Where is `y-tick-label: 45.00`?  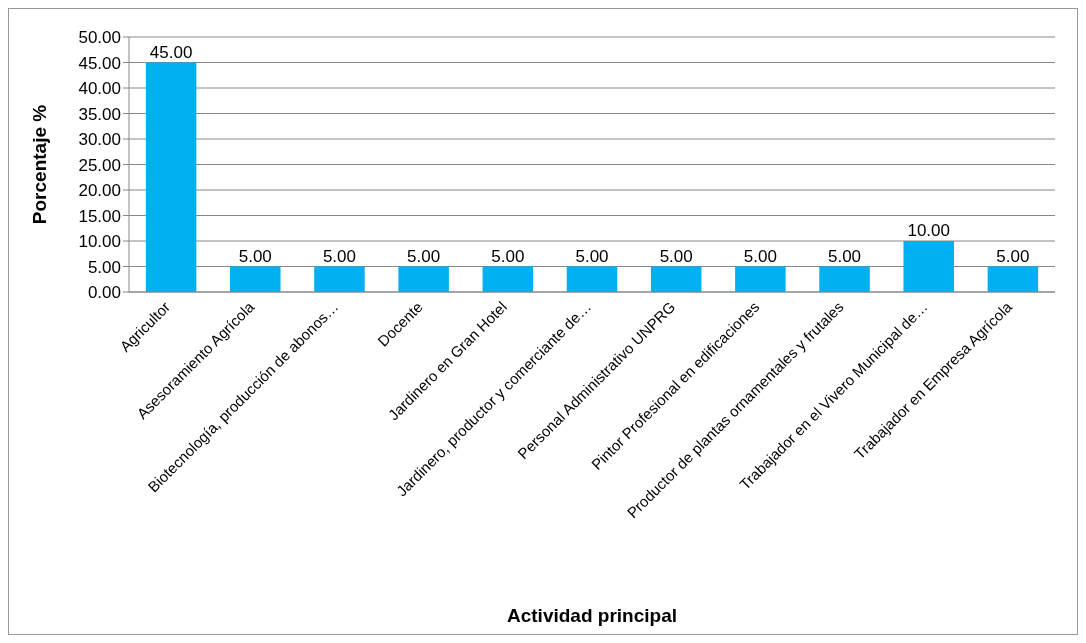
y-tick-label: 45.00 is located at coordinates (99, 63).